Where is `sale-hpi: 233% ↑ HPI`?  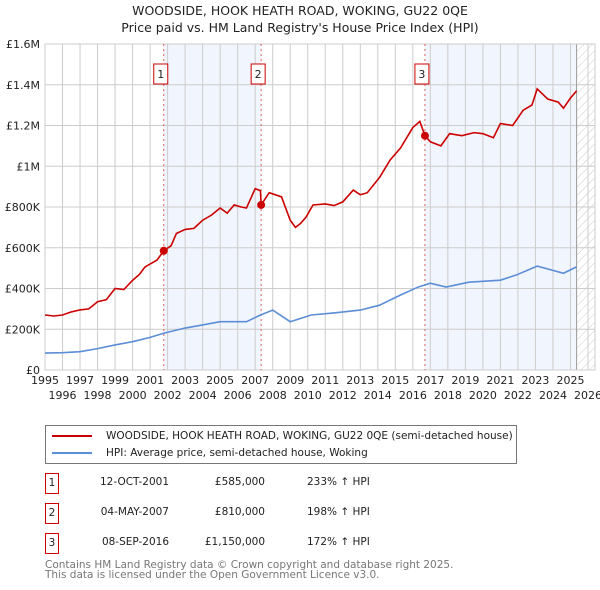
sale-hpi: 233% ↑ HPI is located at coordinates (338, 482).